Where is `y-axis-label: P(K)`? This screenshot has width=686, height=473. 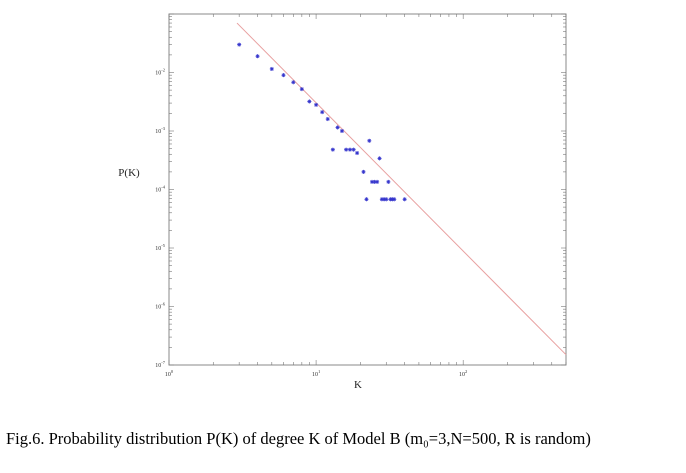 y-axis-label: P(K) is located at coordinates (129, 173).